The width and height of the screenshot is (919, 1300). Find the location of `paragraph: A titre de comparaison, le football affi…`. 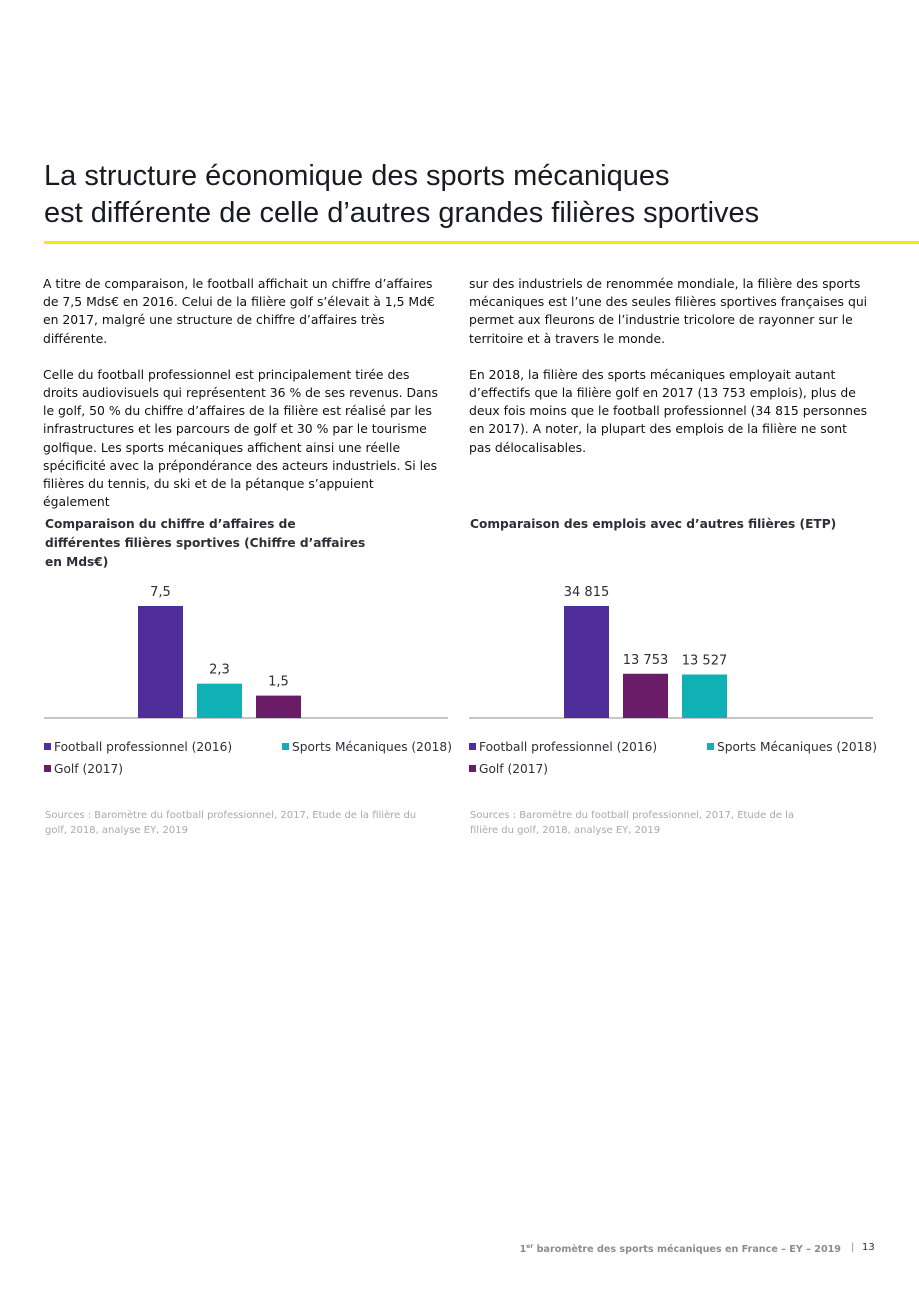

paragraph: A titre de comparaison, le football affi… is located at coordinates (239, 311).